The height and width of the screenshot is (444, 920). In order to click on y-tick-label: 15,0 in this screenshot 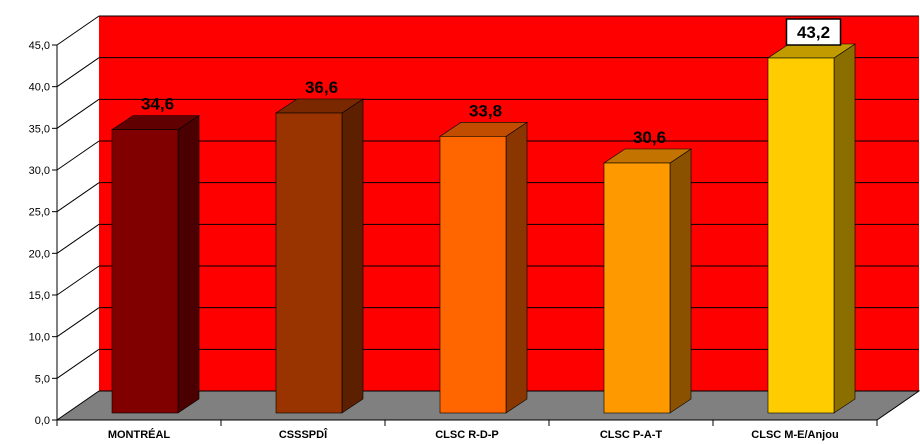, I will do `click(39, 296)`.